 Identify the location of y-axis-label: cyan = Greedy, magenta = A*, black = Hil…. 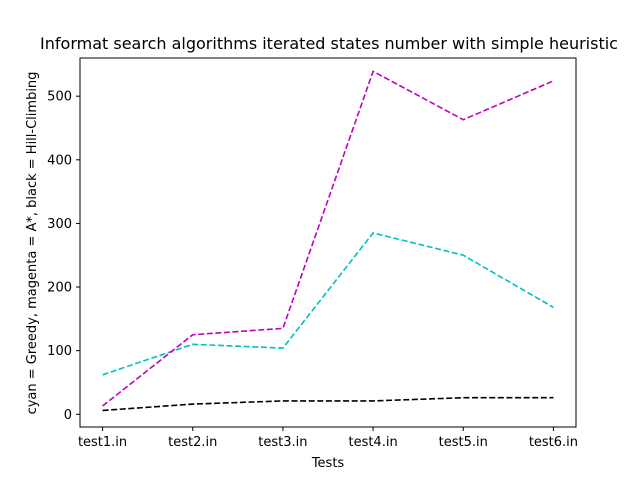
(32, 243).